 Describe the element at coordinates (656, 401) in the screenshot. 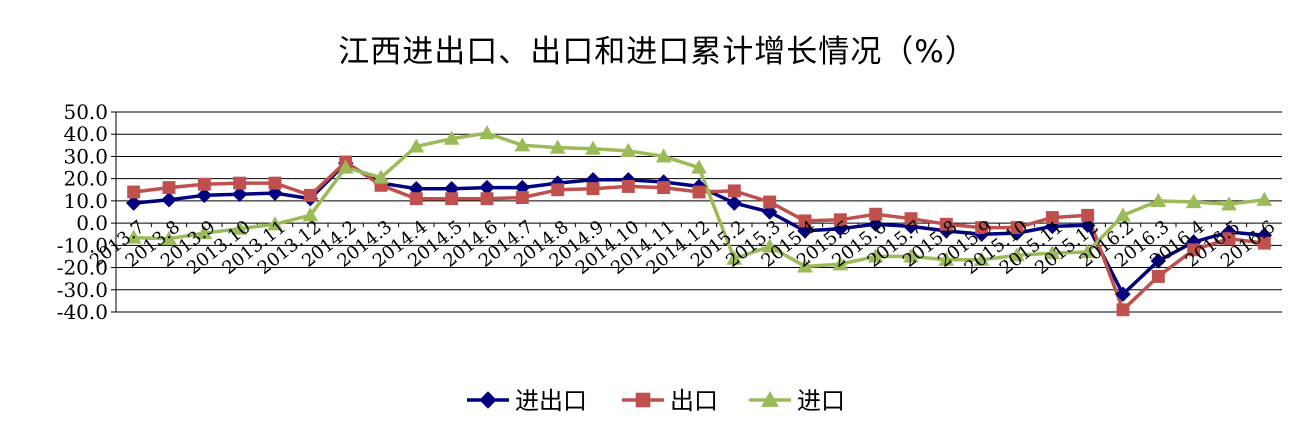

I see `legend: 进出口 出口 进口` at that location.